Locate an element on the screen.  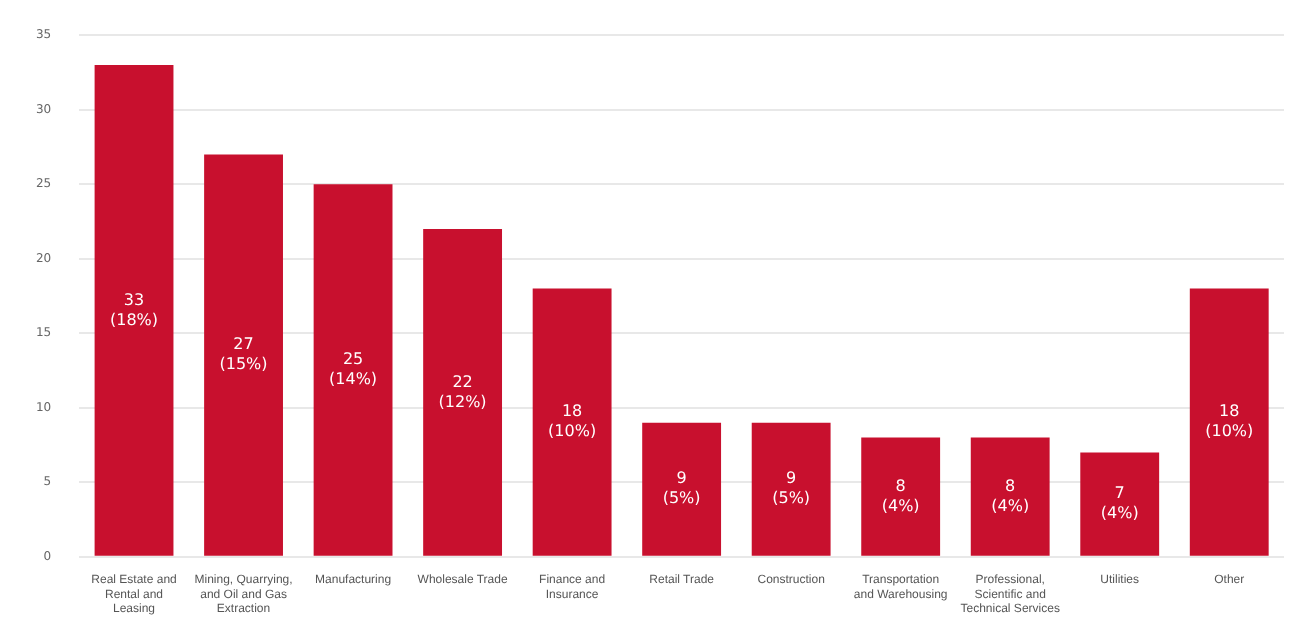
data-label: 27 (15%) is located at coordinates (243, 354).